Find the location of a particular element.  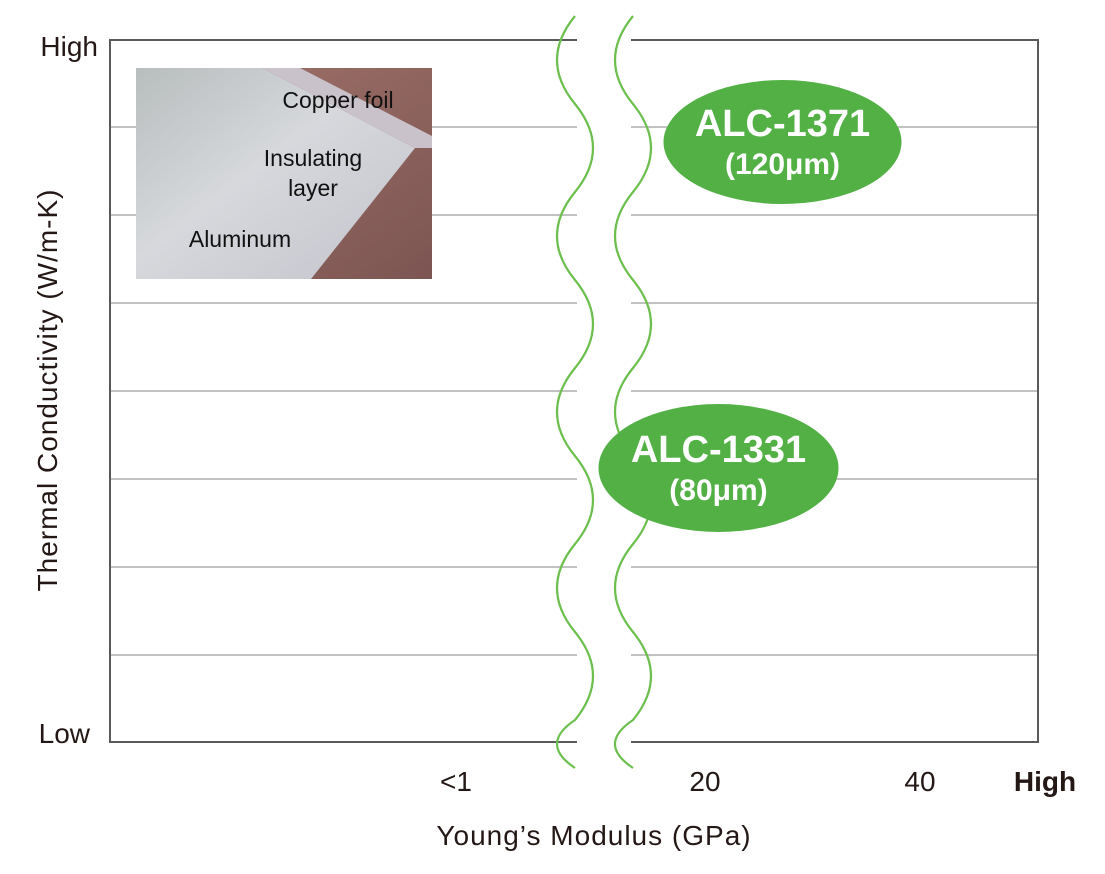

data-point-label: ALC-1331 is located at coordinates (718, 450).